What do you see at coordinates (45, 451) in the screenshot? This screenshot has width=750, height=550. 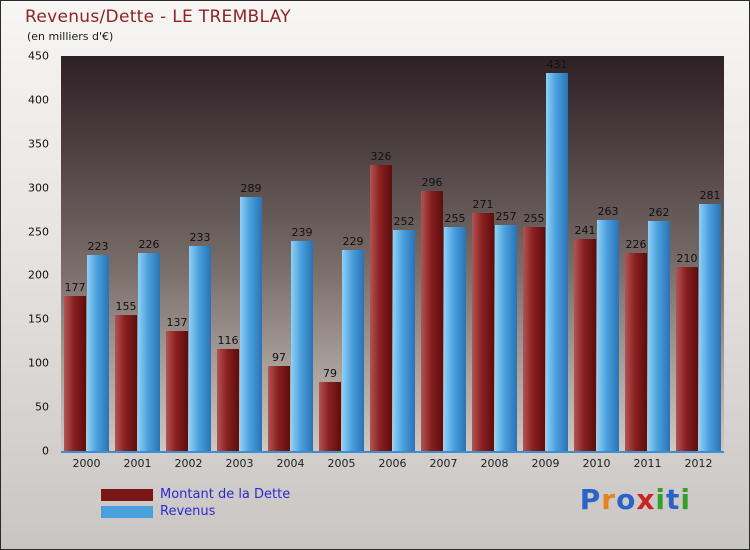 I see `y-tick-label: 0` at bounding box center [45, 451].